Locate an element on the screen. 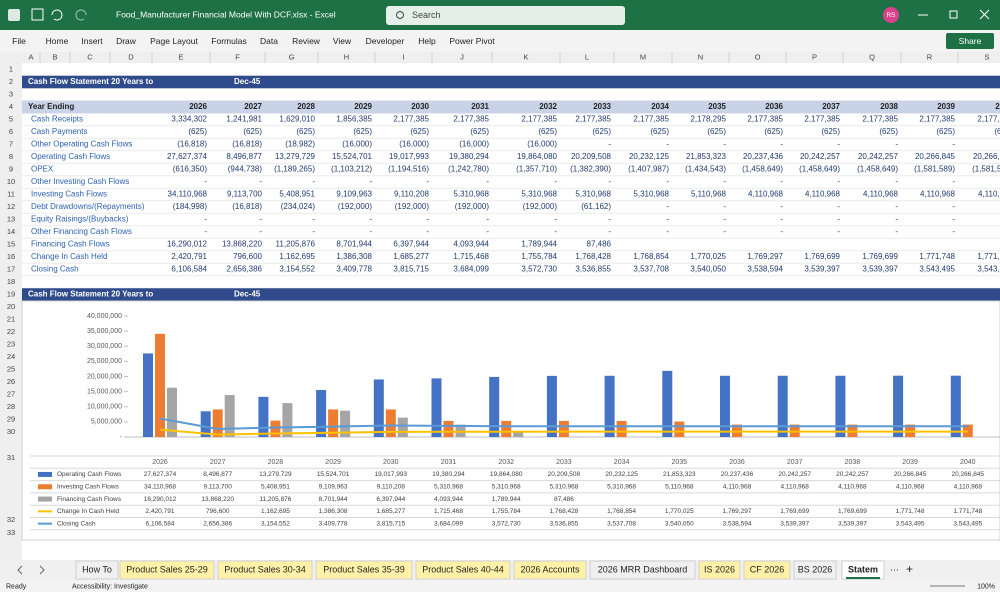  cell-value: 1,771,748 is located at coordinates (988, 256).